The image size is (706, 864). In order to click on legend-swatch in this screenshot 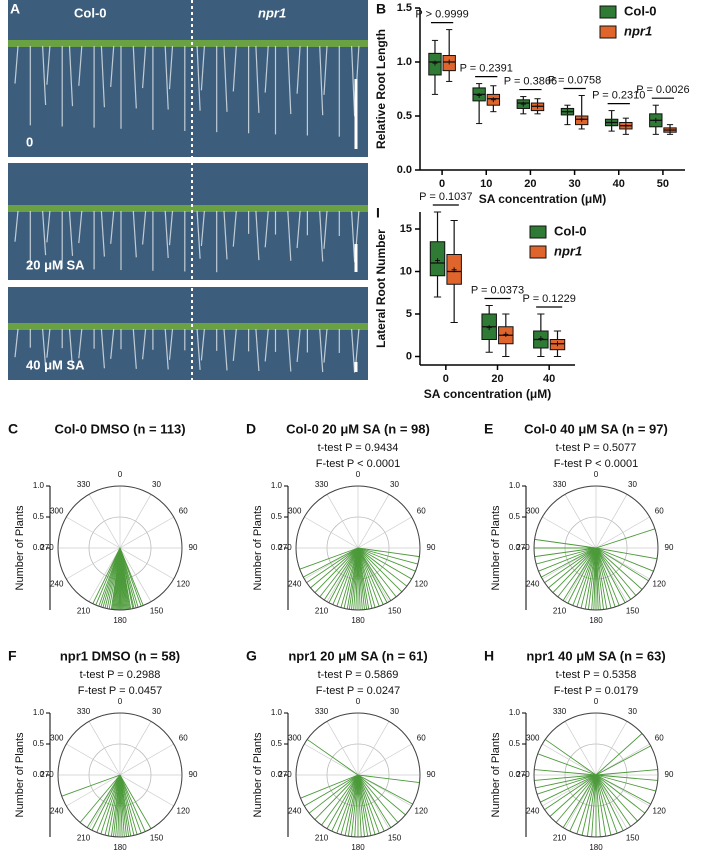, I will do `click(608, 12)`.